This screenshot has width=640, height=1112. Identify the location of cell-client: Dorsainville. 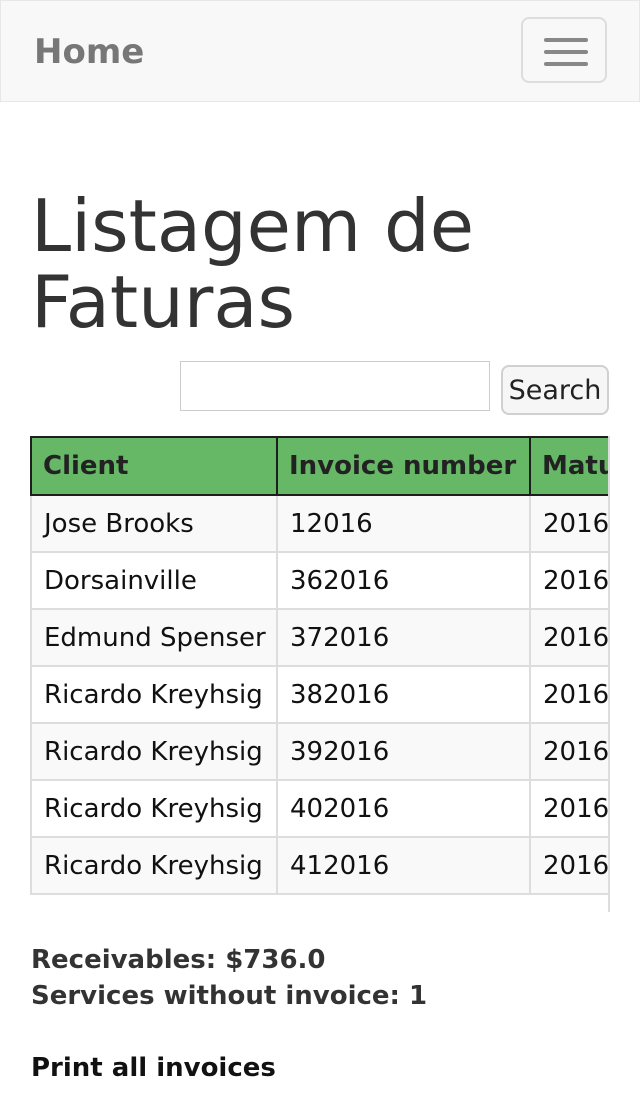
(154, 580).